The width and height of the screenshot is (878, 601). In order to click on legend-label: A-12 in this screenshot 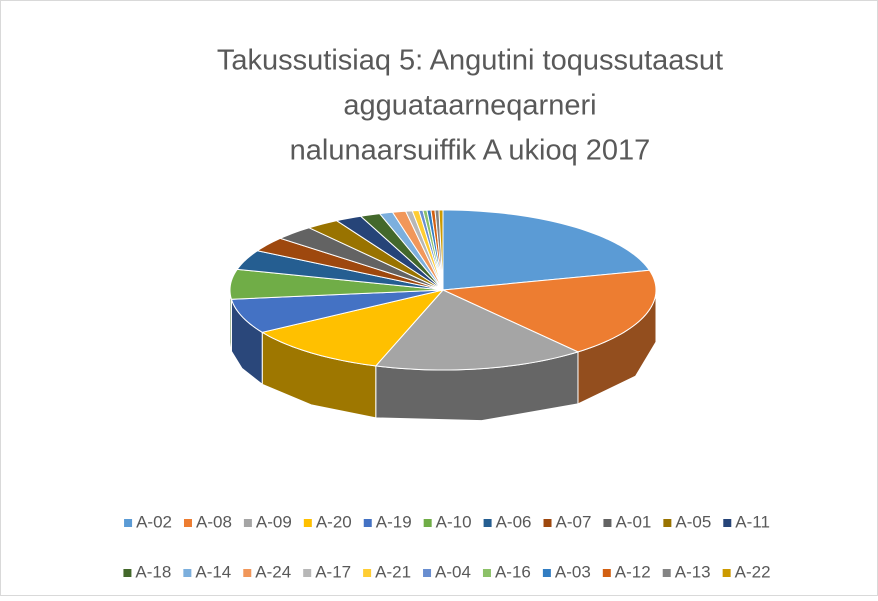, I will do `click(633, 571)`.